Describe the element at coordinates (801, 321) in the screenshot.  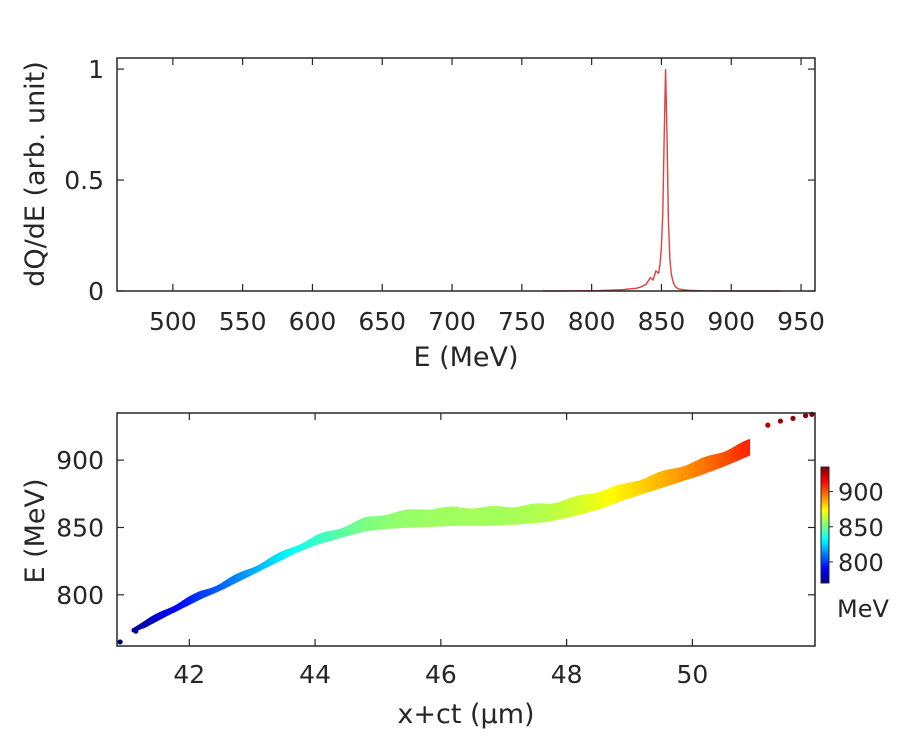
I see `spectrum-x-tick-label: 950` at that location.